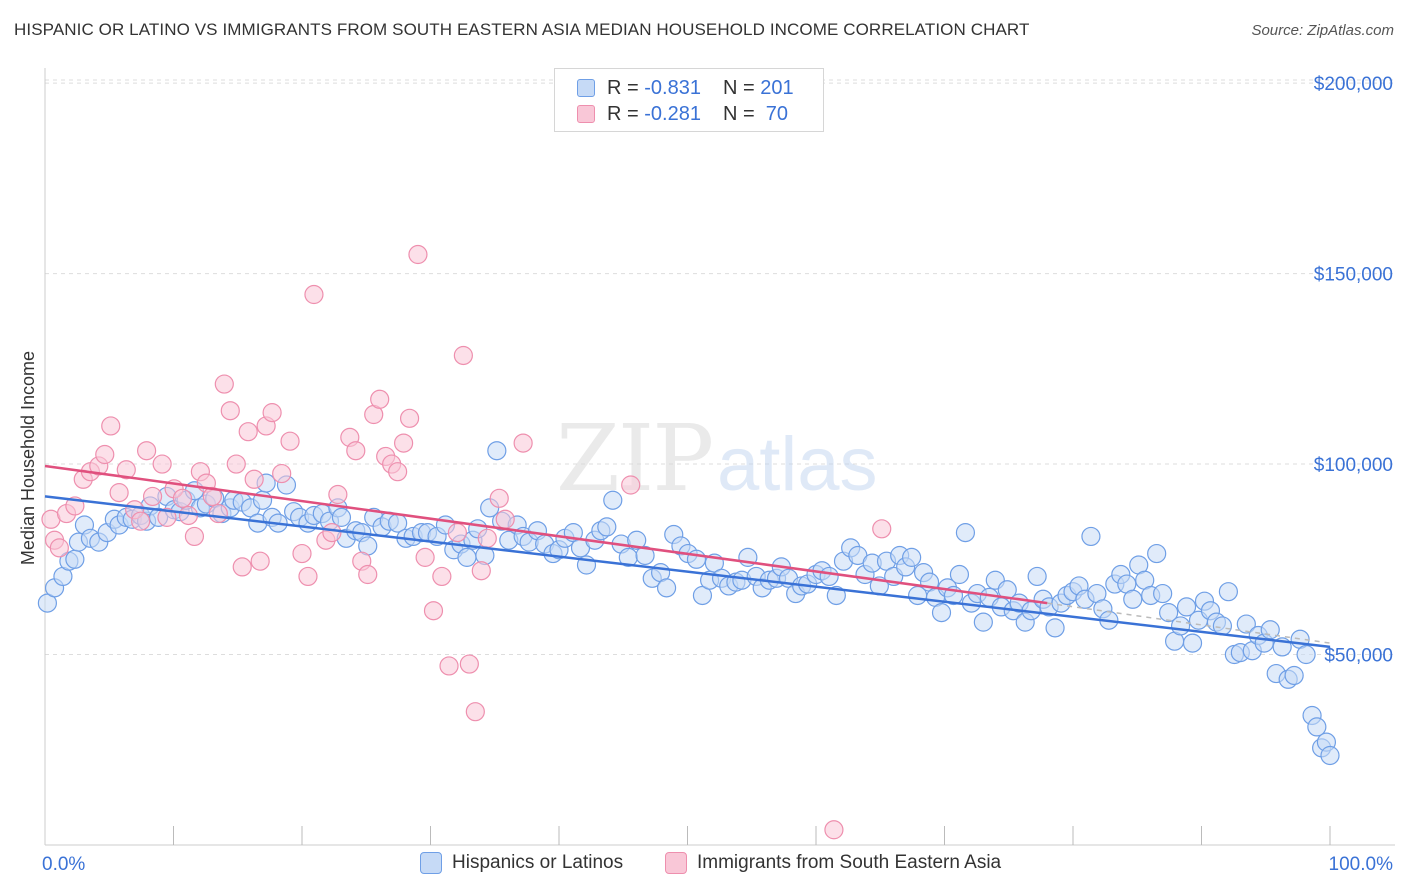  What do you see at coordinates (1361, 864) in the screenshot?
I see `x-tick-label-end: 100.0%` at bounding box center [1361, 864].